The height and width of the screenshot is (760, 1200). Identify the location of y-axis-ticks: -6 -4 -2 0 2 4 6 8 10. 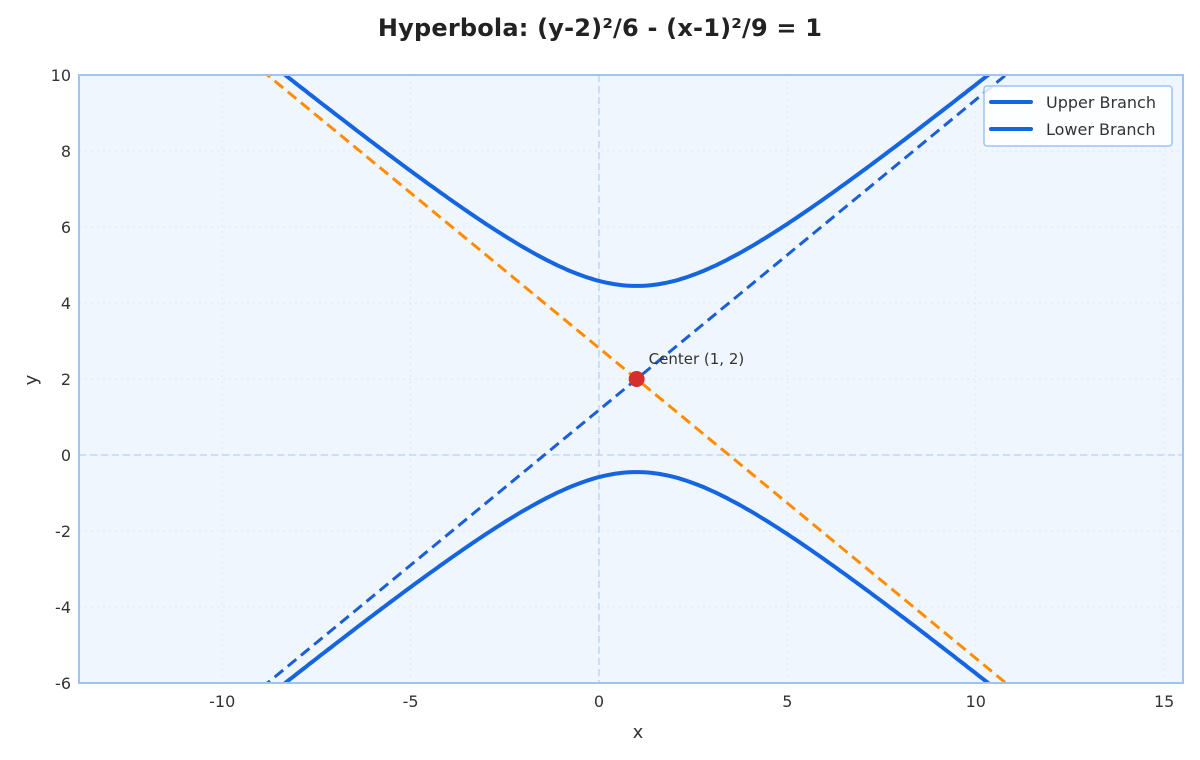
(61, 379).